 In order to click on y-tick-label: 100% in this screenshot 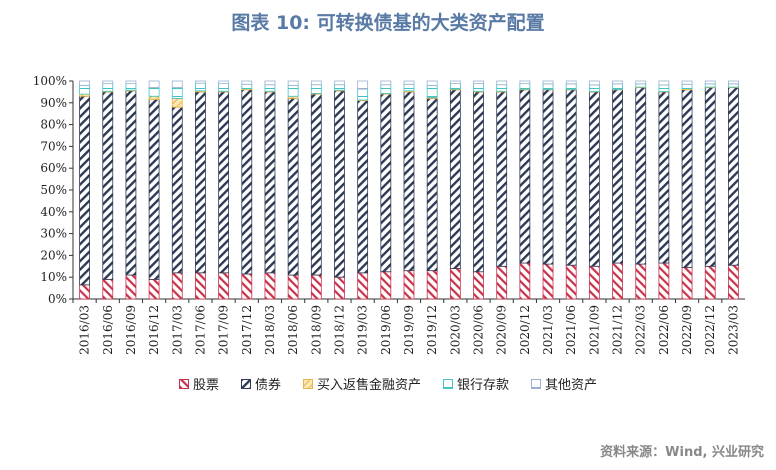, I will do `click(50, 81)`.